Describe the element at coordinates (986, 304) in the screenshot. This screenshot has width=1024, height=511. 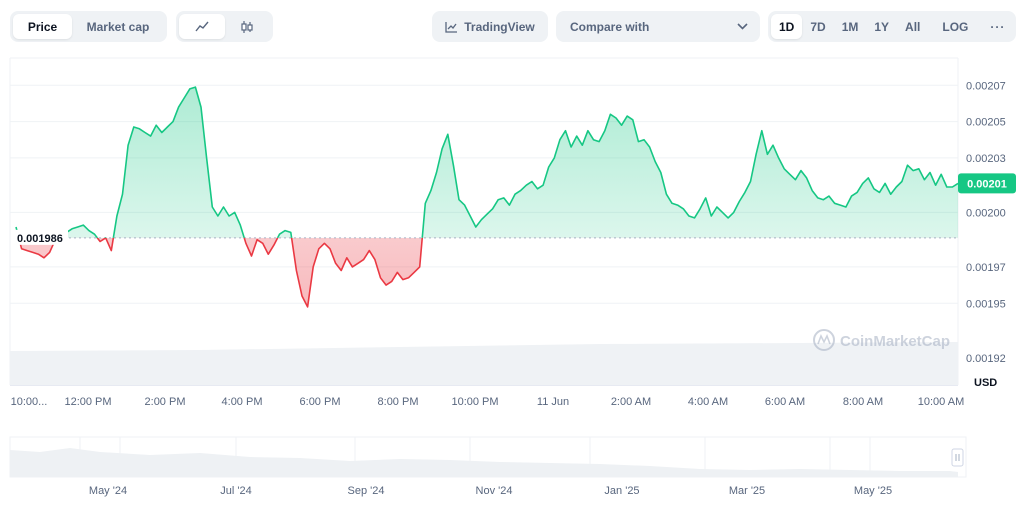
I see `y-tick-label: 0.00195` at that location.